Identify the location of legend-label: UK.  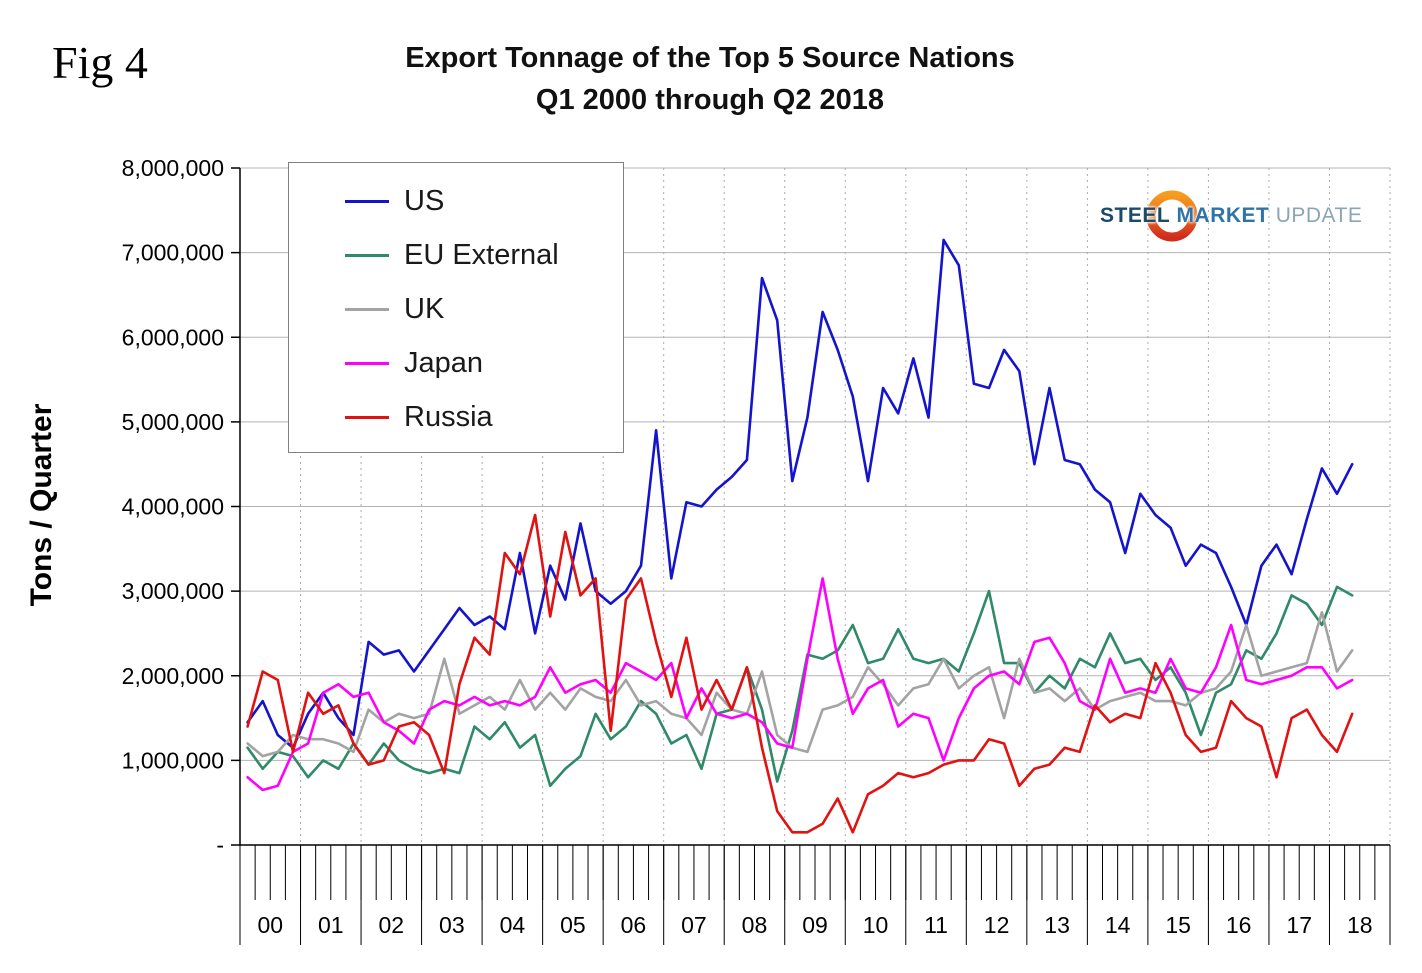
(424, 309).